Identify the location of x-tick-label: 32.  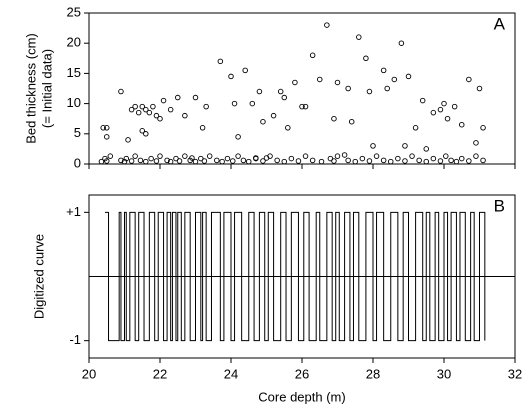
(515, 373).